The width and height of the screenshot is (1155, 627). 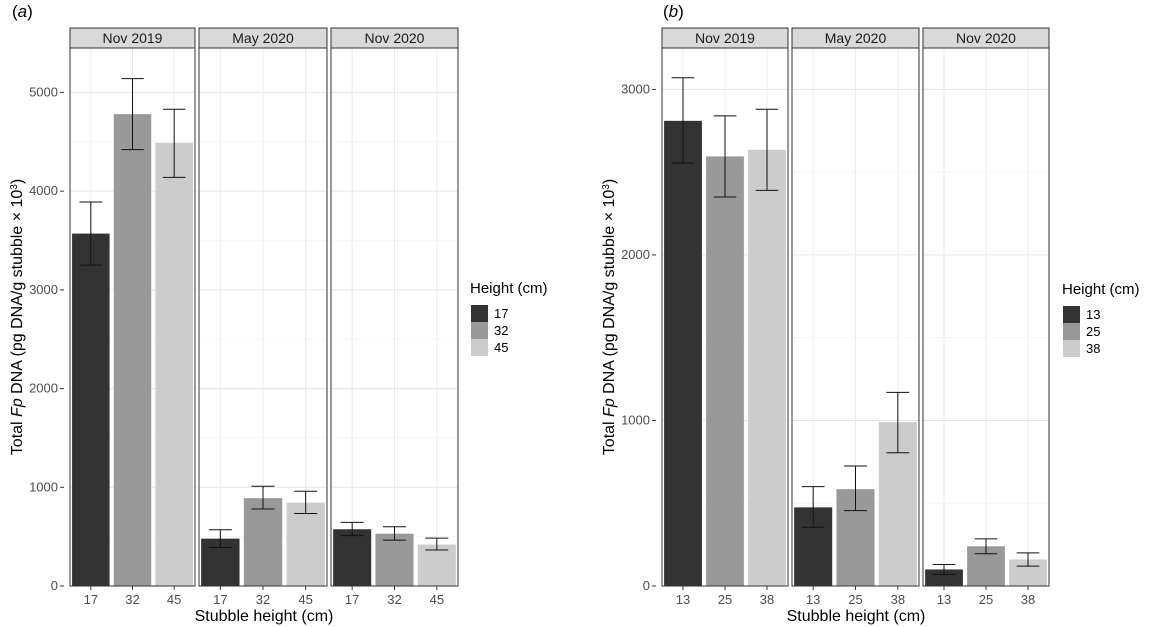 What do you see at coordinates (501, 347) in the screenshot?
I see `legend-label: 45` at bounding box center [501, 347].